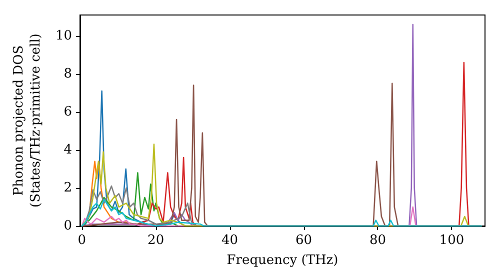 This screenshot has height=280, width=500. Describe the element at coordinates (156, 240) in the screenshot. I see `x-tick-label: 20` at that location.